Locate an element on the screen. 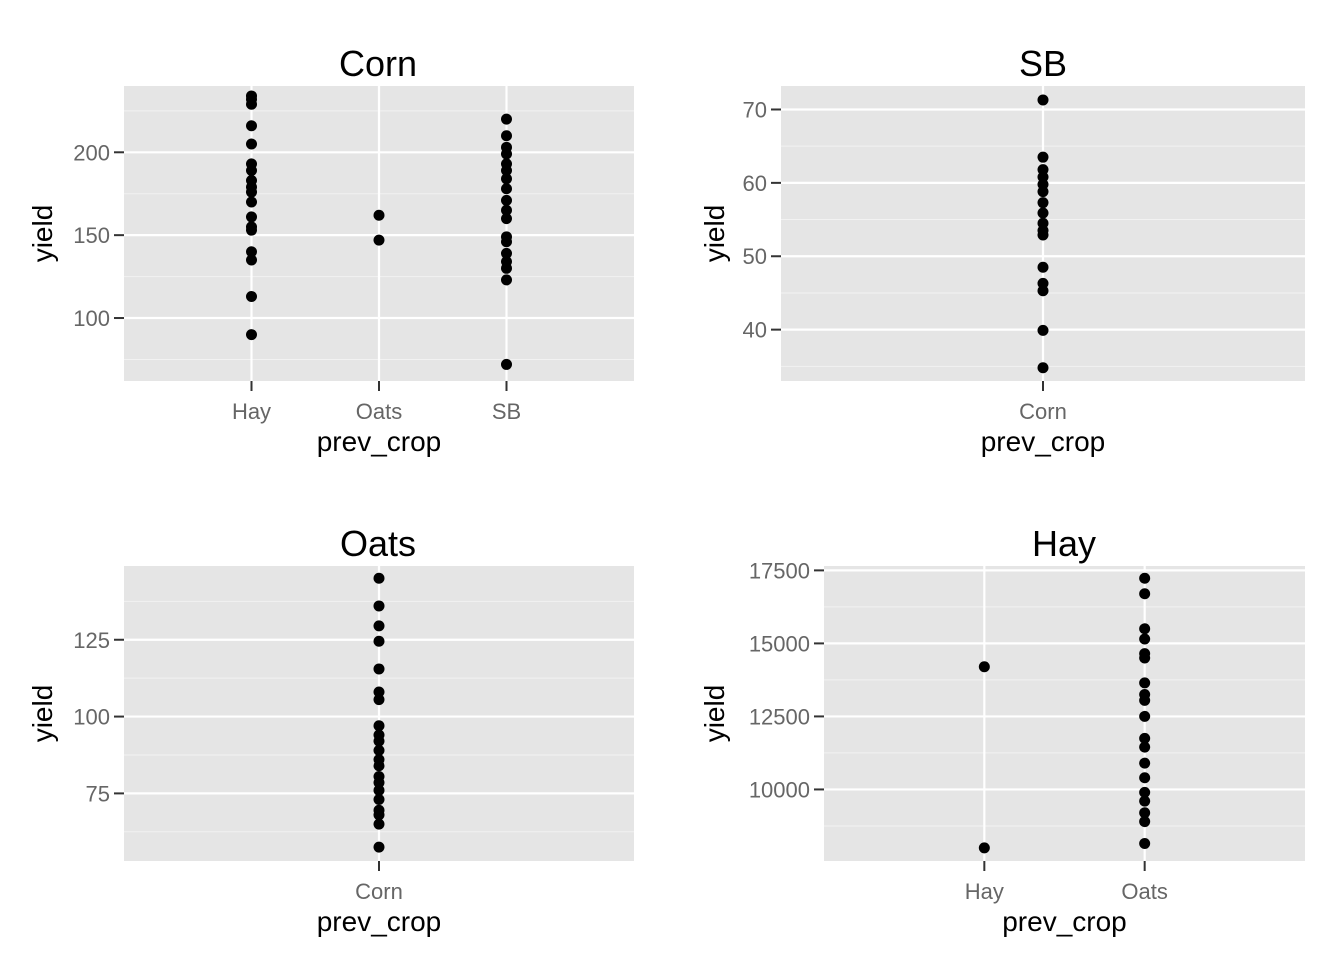 Image resolution: width=1344 pixels, height=960 pixels. y-tick-label: 150 is located at coordinates (91, 235).